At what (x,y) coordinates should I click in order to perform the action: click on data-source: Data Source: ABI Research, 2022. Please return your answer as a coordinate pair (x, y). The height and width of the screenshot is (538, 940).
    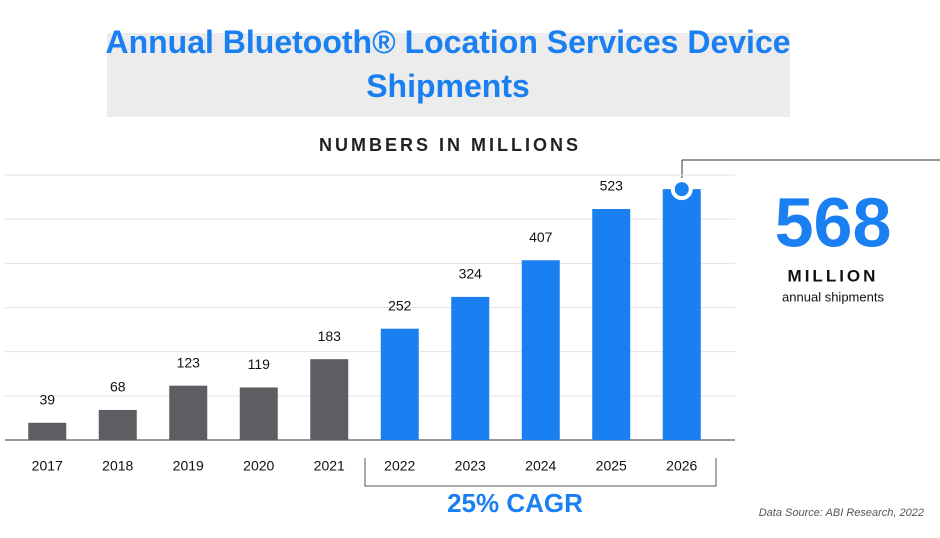
    Looking at the image, I should click on (841, 513).